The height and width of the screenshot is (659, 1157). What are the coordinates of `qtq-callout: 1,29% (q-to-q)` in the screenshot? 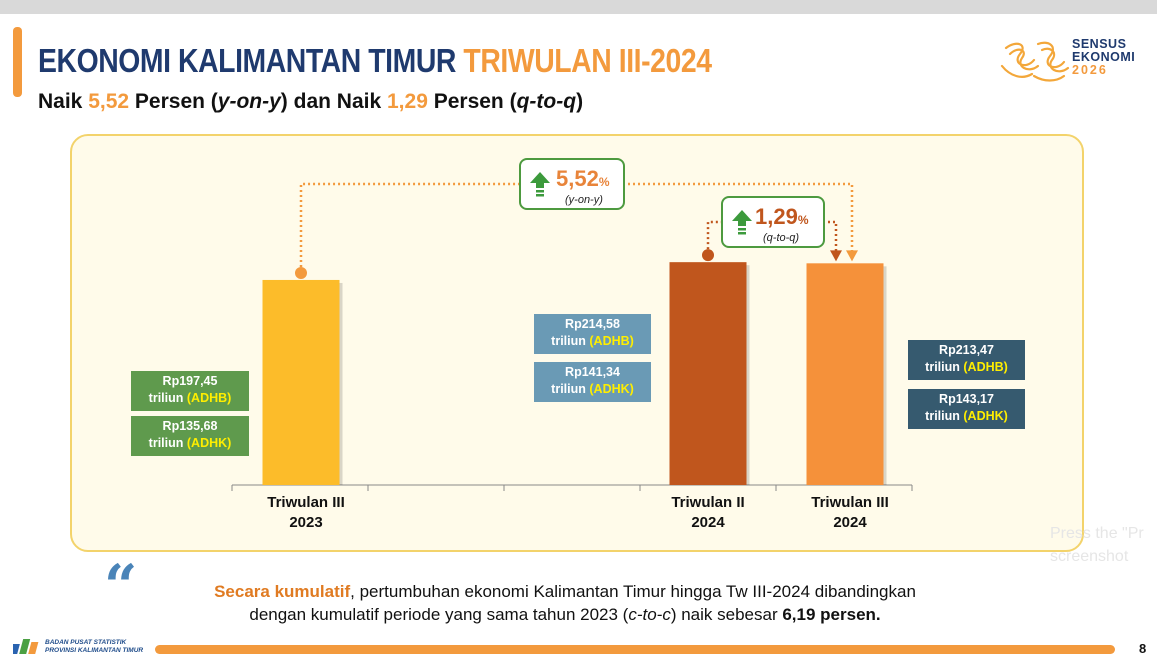 It's located at (773, 222).